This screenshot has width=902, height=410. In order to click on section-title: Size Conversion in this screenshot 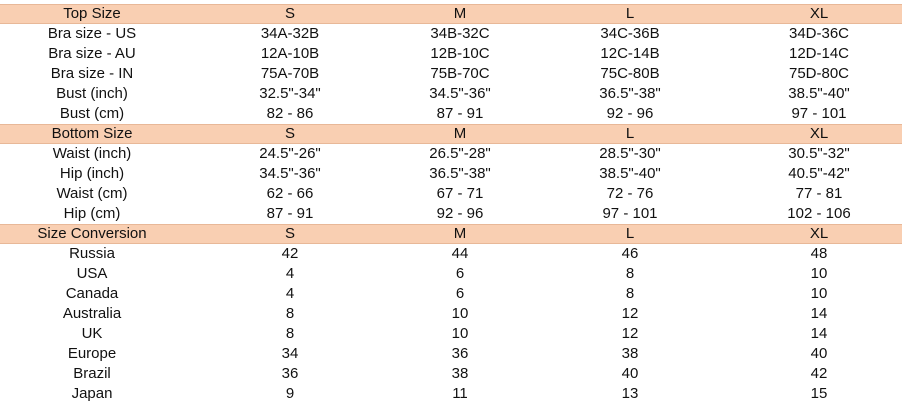, I will do `click(92, 233)`.